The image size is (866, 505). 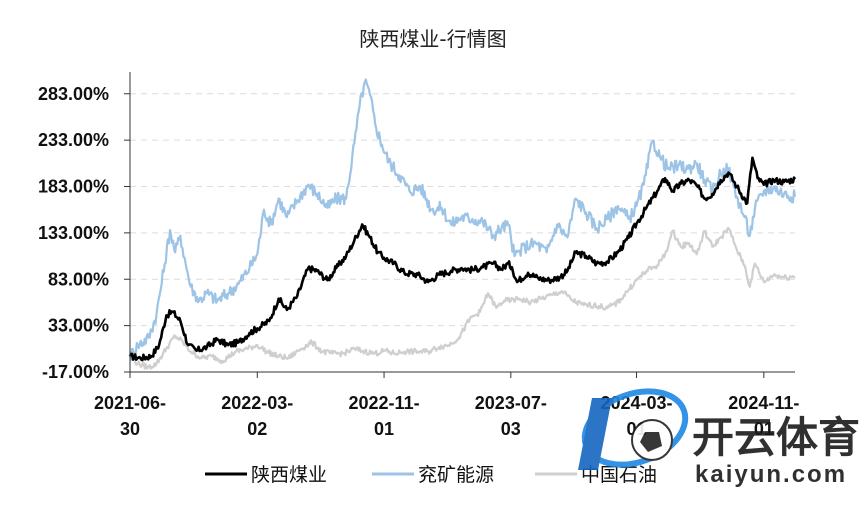 What do you see at coordinates (633, 429) in the screenshot?
I see `kaiyun-logo-icon` at bounding box center [633, 429].